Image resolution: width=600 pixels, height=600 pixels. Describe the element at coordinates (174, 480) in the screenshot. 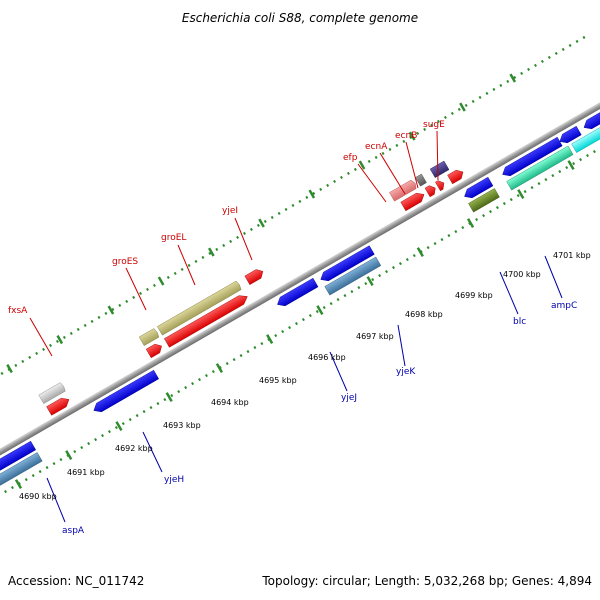

I see `gene-label-yjeH: yjeH` at that location.